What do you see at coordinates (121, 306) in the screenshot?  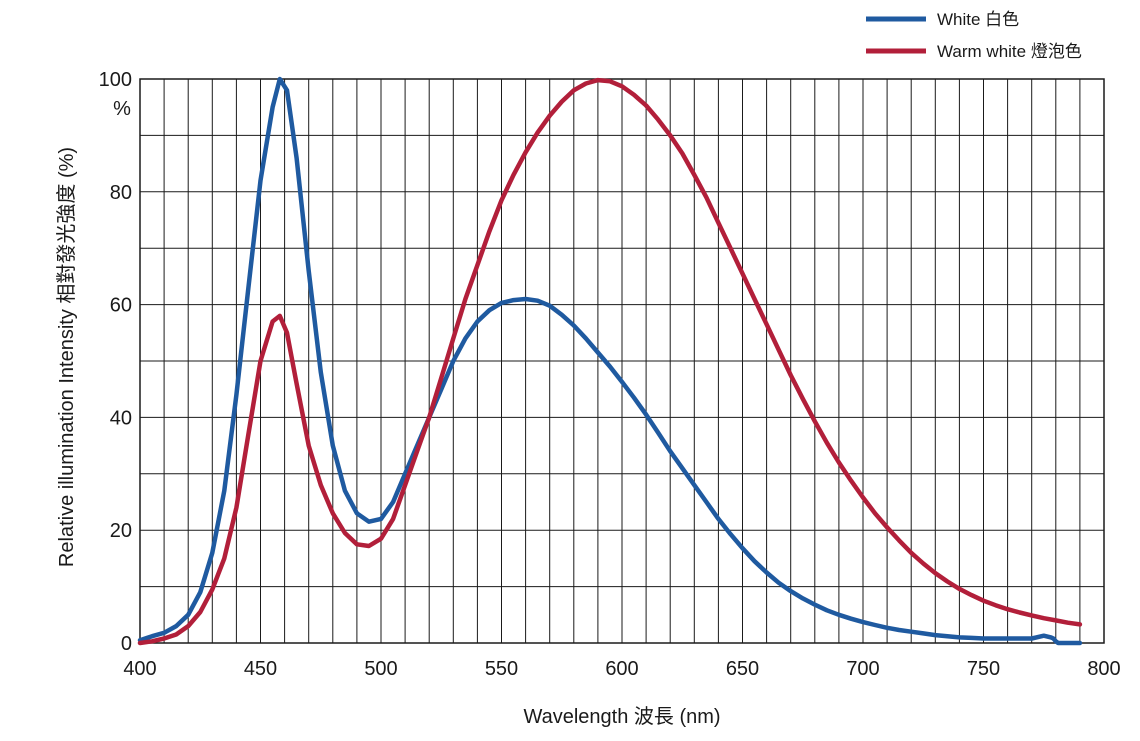 I see `y-tick-label: 60` at bounding box center [121, 306].